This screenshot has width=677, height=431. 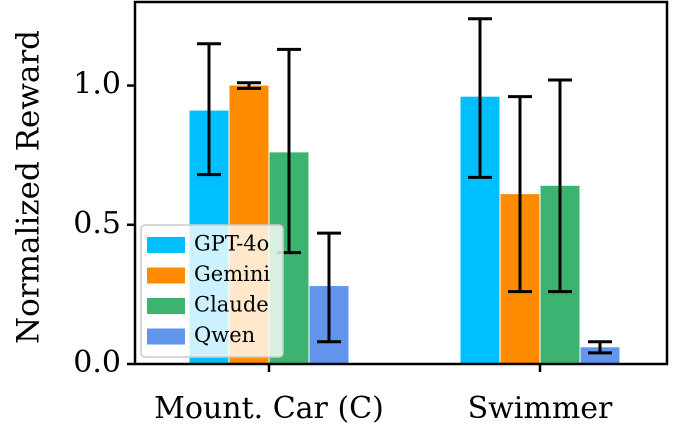 I want to click on legend: GPT-4o Gemini Claude Qwen, so click(x=212, y=291).